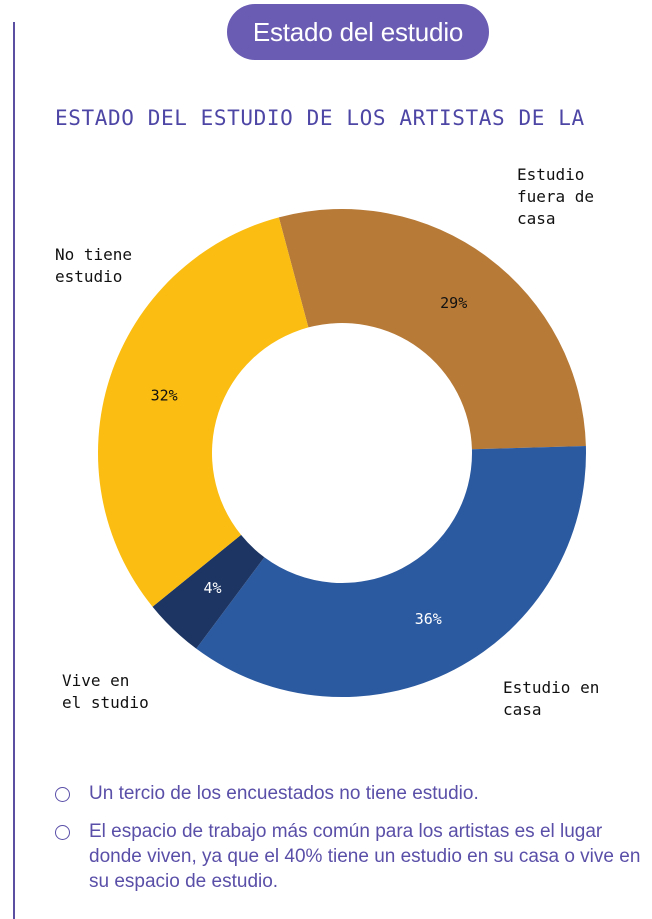 This screenshot has height=919, width=652. What do you see at coordinates (14, 470) in the screenshot?
I see `left-rule` at bounding box center [14, 470].